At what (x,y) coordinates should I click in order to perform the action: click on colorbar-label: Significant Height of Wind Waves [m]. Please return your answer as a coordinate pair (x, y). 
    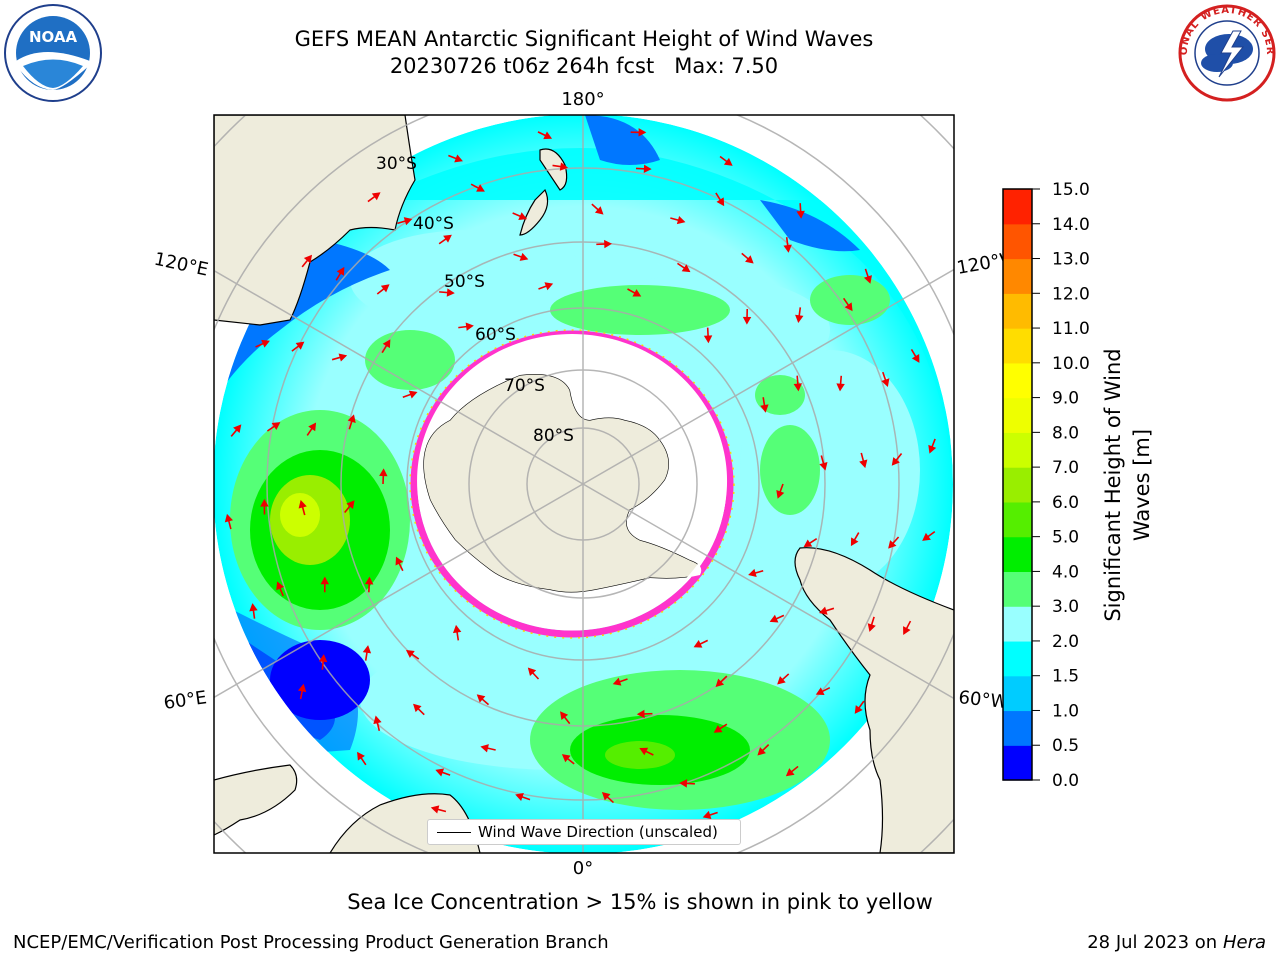
    Looking at the image, I should click on (1128, 485).